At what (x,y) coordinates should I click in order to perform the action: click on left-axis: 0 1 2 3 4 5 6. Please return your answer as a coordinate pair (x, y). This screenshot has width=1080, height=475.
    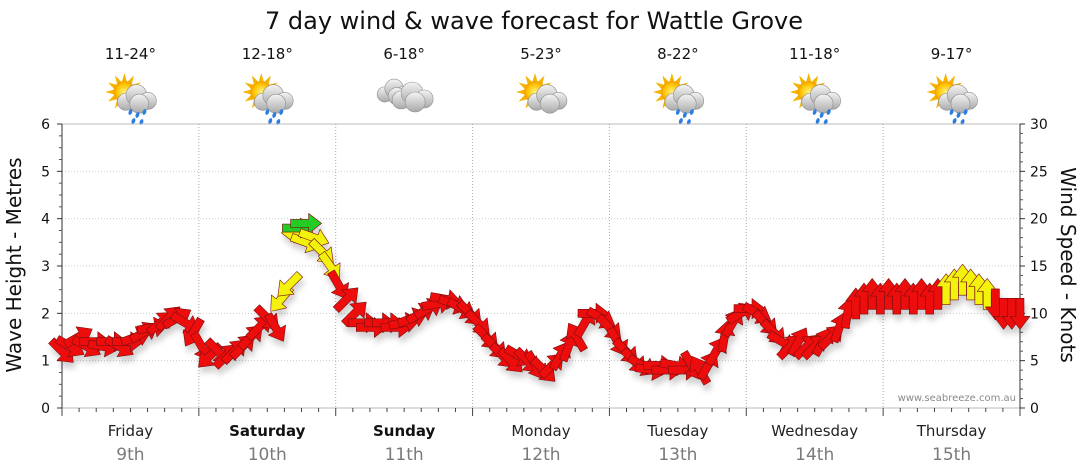
    Looking at the image, I should click on (52, 267).